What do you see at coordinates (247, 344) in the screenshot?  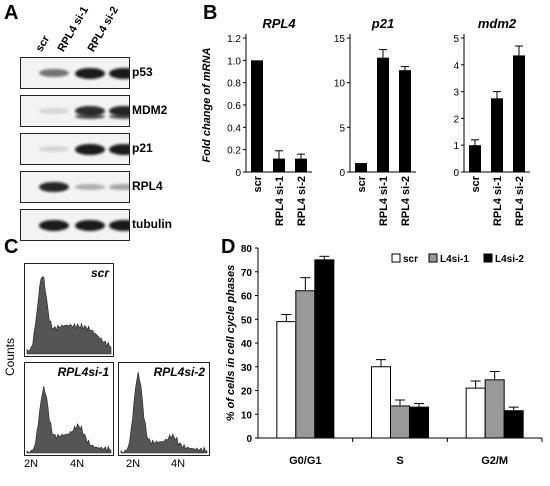 I see `y-tick-label: 40` at bounding box center [247, 344].